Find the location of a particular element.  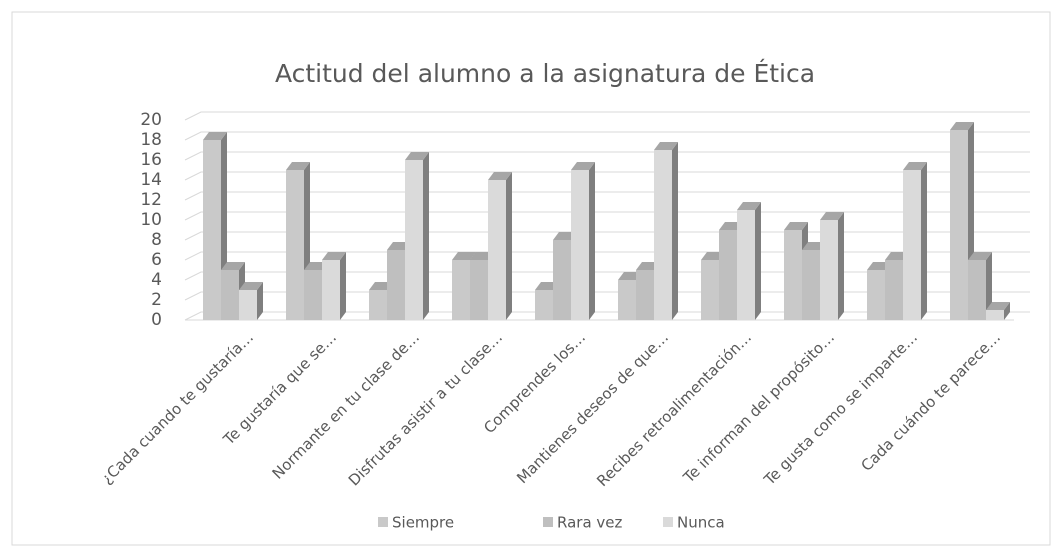

y-tick-label: 6 is located at coordinates (156, 260).